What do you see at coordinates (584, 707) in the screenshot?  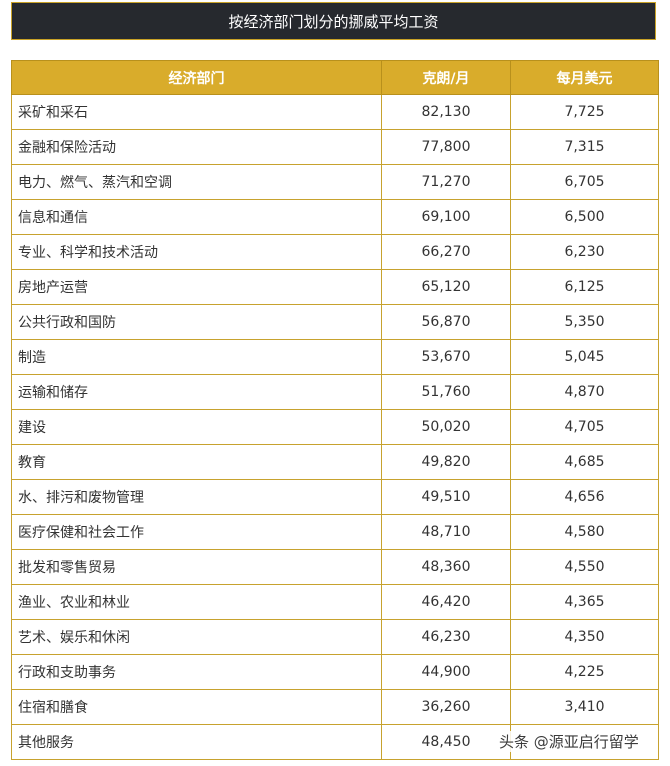 I see `usd-value-cell: 3,410` at bounding box center [584, 707].